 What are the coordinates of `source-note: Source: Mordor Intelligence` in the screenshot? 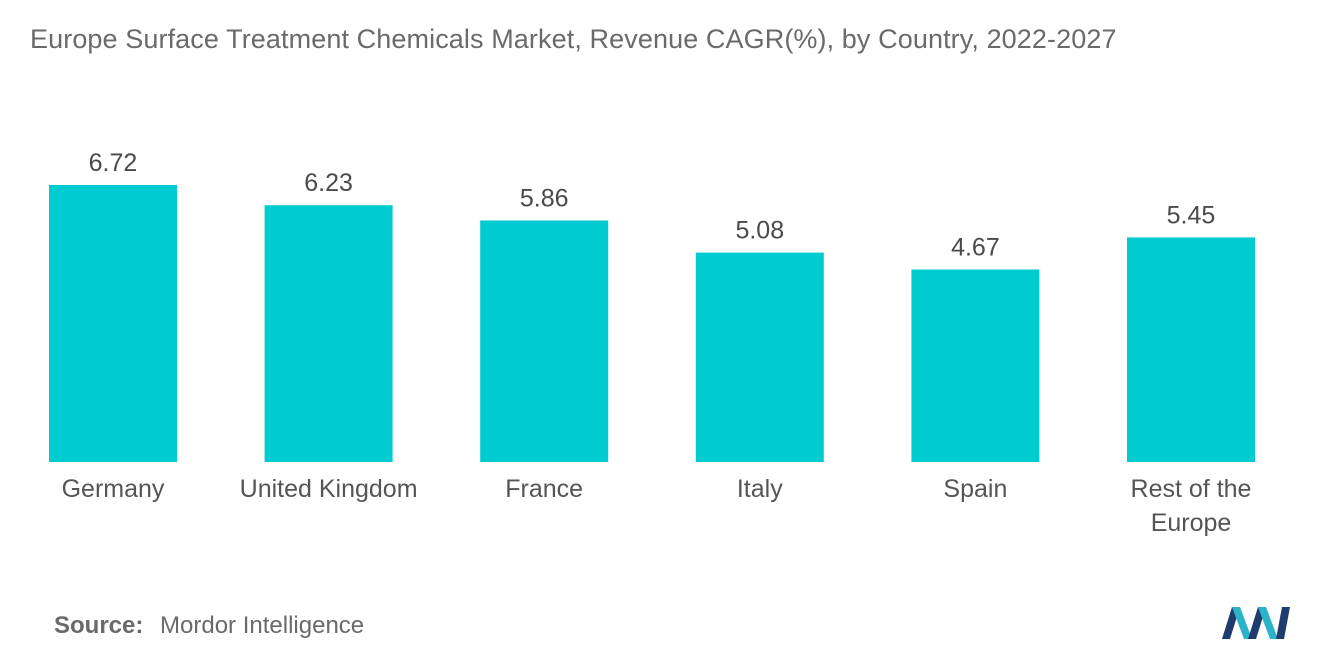 It's located at (209, 626).